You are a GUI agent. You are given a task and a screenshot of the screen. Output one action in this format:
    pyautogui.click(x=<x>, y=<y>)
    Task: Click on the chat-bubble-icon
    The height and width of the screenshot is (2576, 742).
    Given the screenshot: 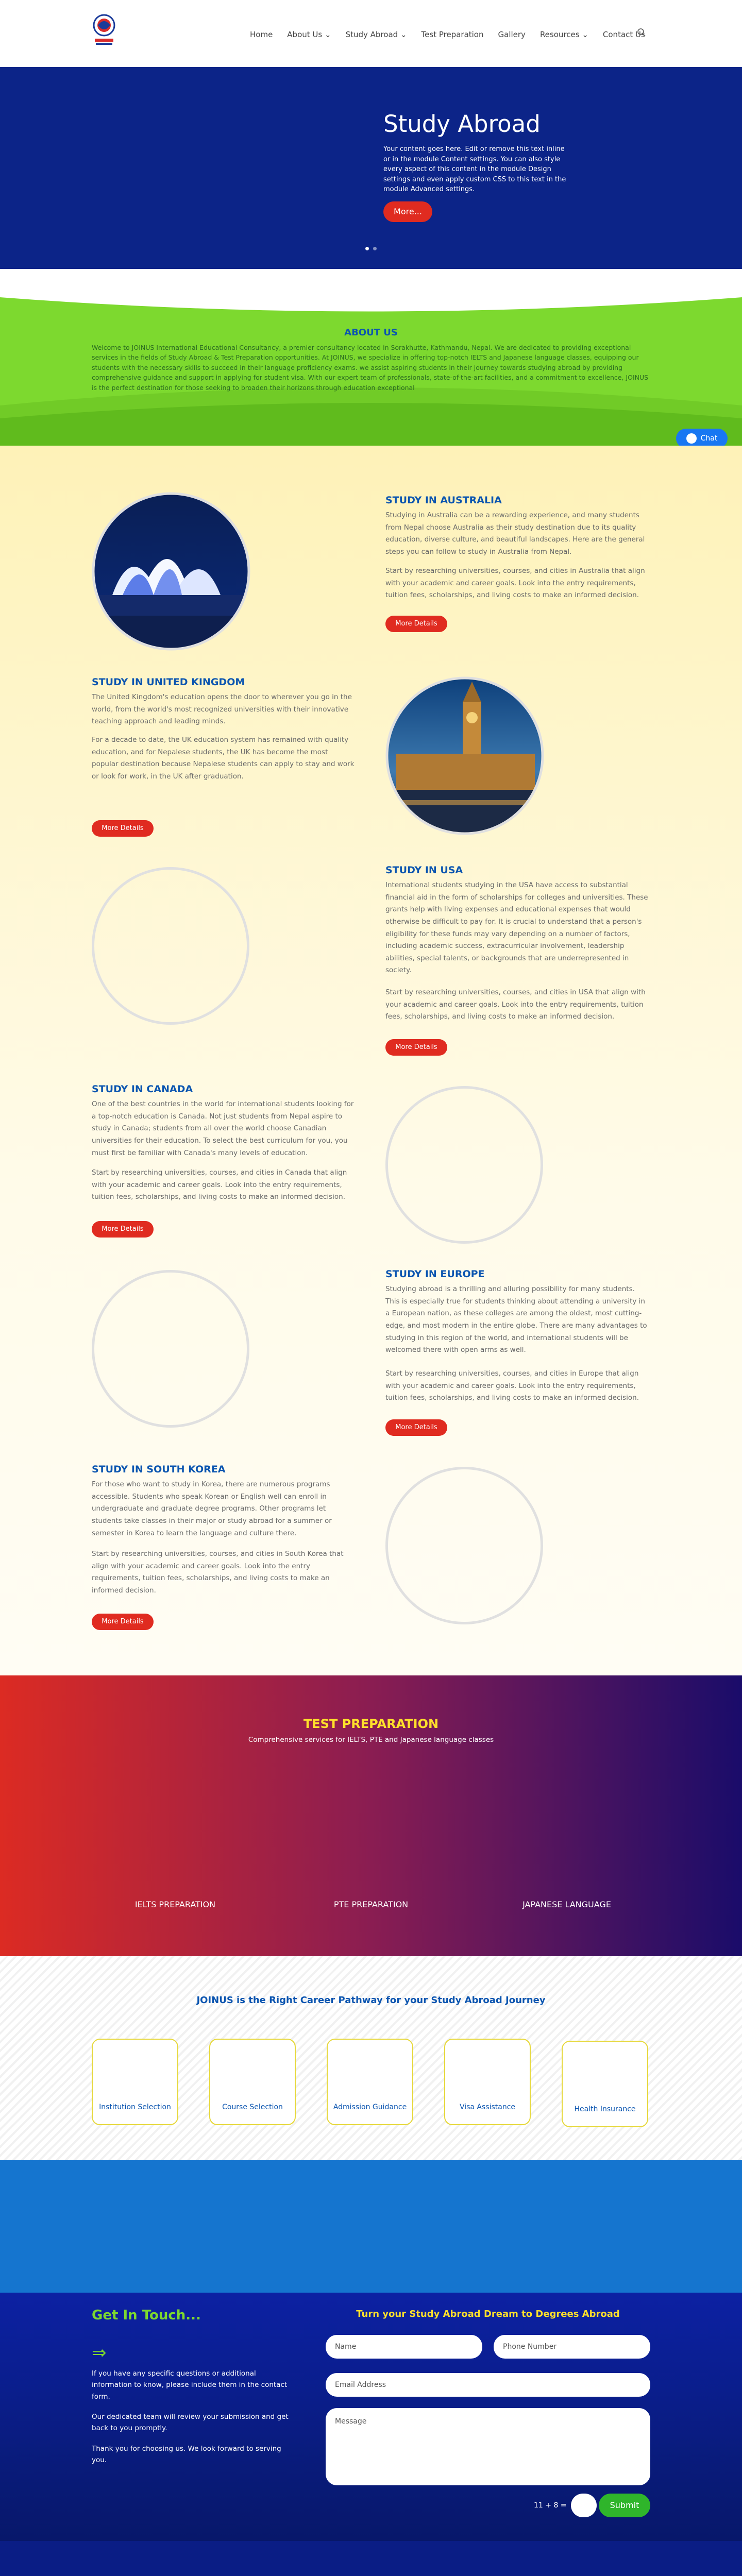 What is the action you would take?
    pyautogui.click(x=691, y=438)
    